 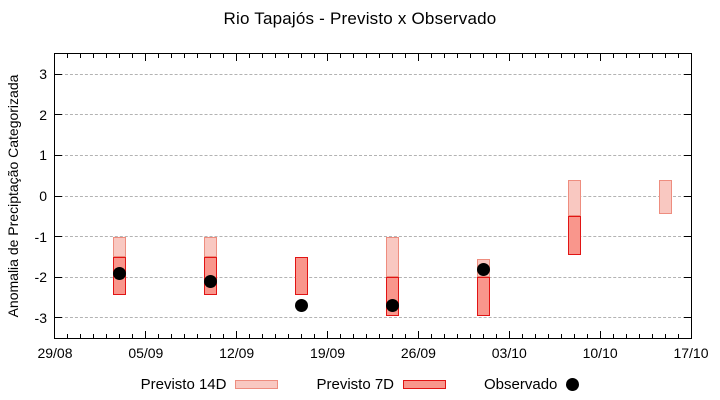 I want to click on y-tick-label: -2, so click(x=40, y=277).